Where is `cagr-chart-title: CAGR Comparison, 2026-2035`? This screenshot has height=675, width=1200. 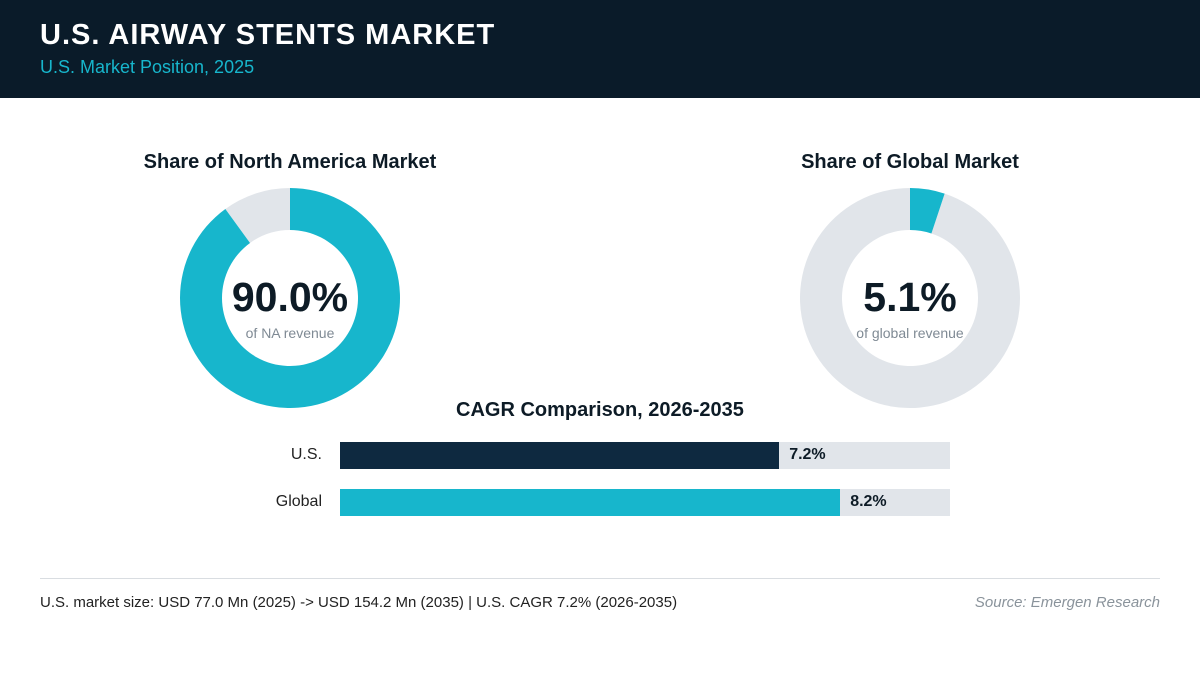
cagr-chart-title: CAGR Comparison, 2026-2035 is located at coordinates (600, 410).